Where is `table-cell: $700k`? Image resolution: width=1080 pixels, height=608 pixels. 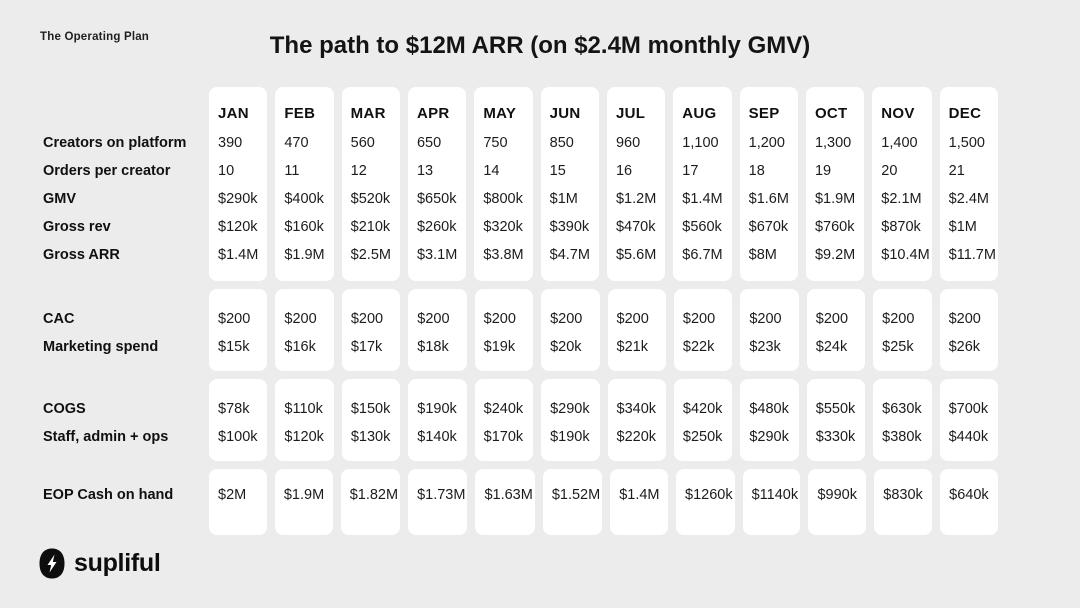 table-cell: $700k is located at coordinates (968, 409).